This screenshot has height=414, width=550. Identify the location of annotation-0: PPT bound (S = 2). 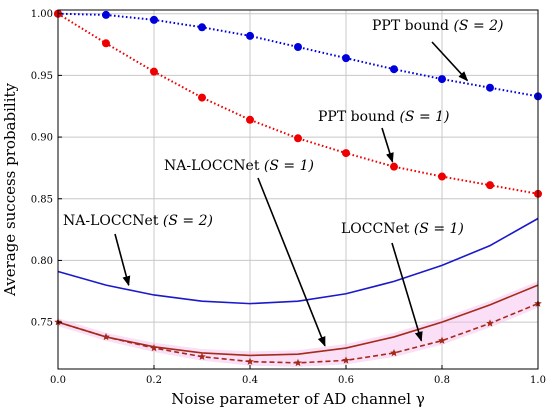
(438, 50).